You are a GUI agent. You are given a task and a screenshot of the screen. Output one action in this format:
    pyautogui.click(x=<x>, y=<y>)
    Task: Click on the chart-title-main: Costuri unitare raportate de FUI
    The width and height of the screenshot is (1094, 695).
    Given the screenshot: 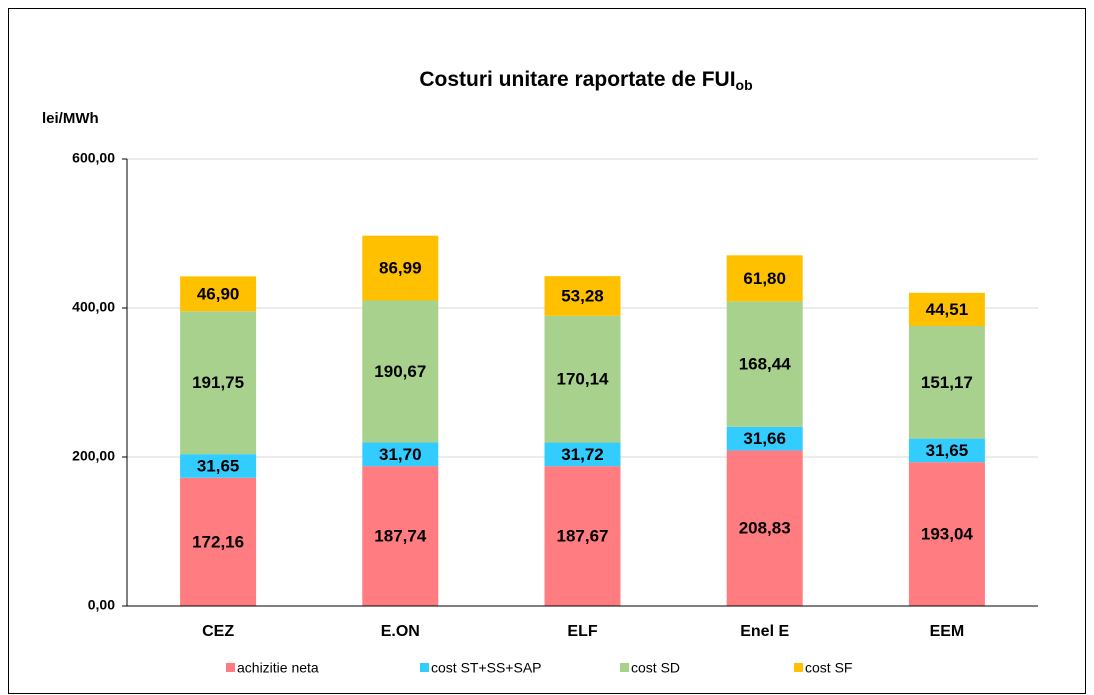 What is the action you would take?
    pyautogui.click(x=577, y=79)
    